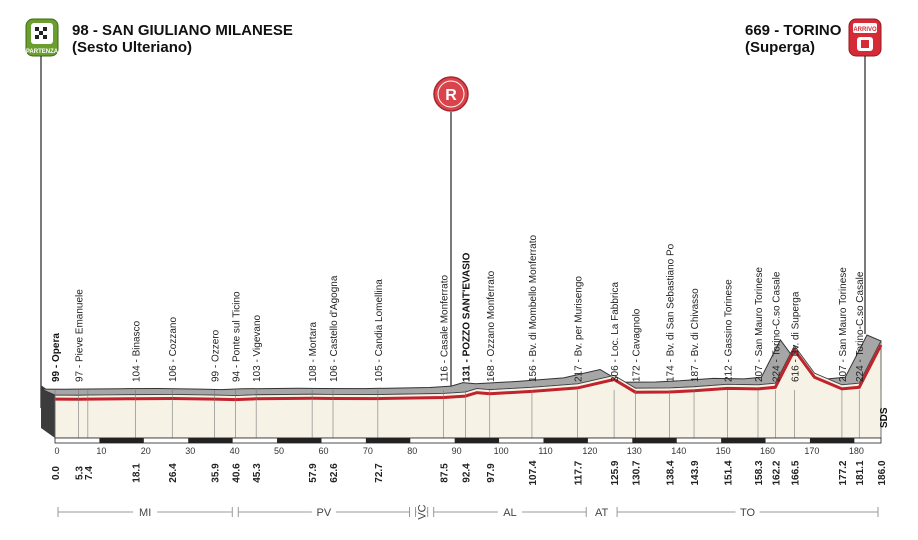  I want to click on province-label: AL, so click(509, 513).